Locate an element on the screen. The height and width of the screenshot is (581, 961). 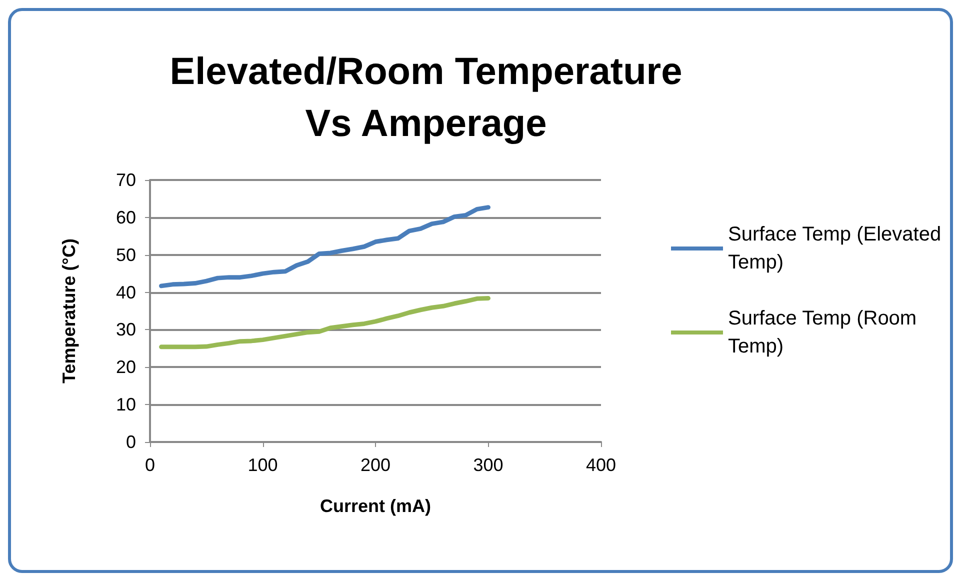
x-tick-label: 400 is located at coordinates (601, 465).